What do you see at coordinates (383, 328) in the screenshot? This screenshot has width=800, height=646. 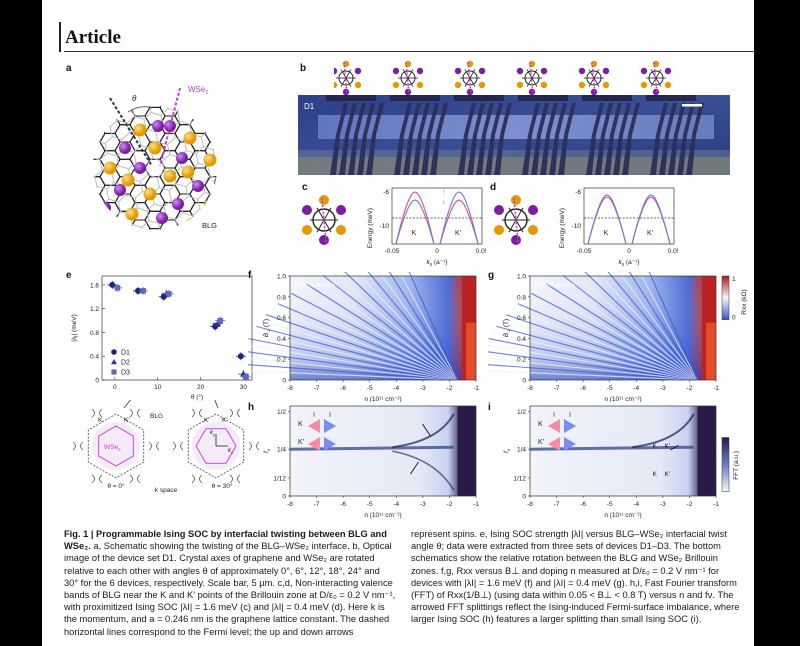 I see `panel-f-frame` at bounding box center [383, 328].